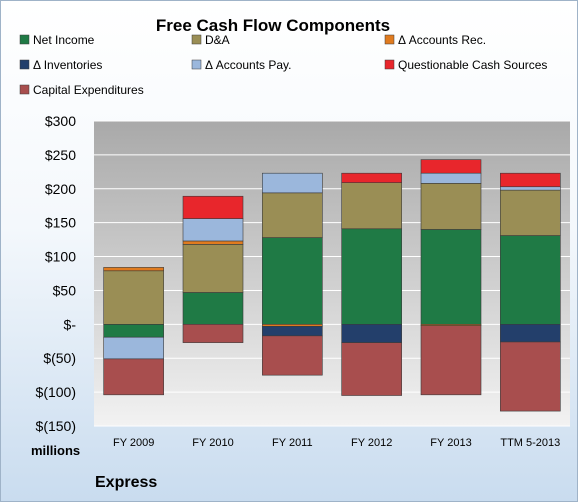 This screenshot has height=502, width=578. Describe the element at coordinates (88, 90) in the screenshot. I see `legend-label: Capital Expenditures` at that location.